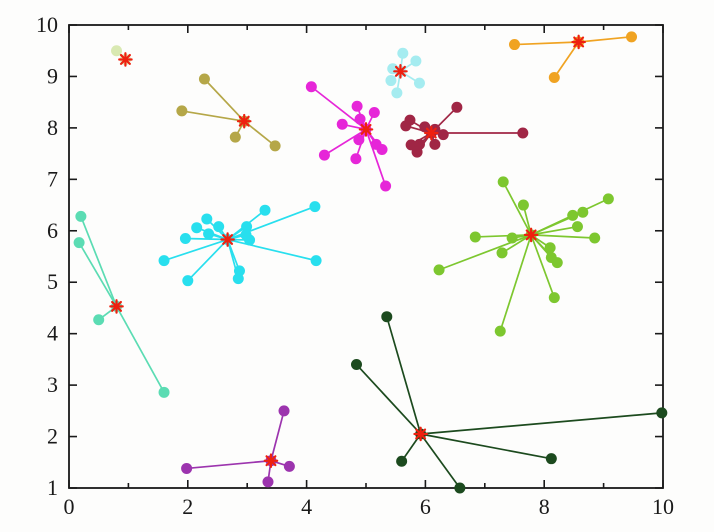 The width and height of the screenshot is (714, 532). I want to click on y-tick-label: 5, so click(52, 281).